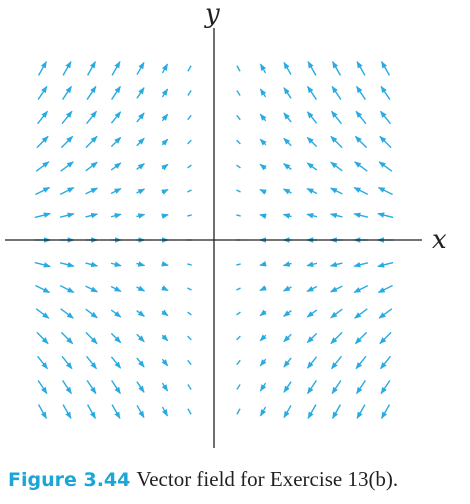 The image size is (470, 504). I want to click on x-axis-label: x, so click(439, 240).